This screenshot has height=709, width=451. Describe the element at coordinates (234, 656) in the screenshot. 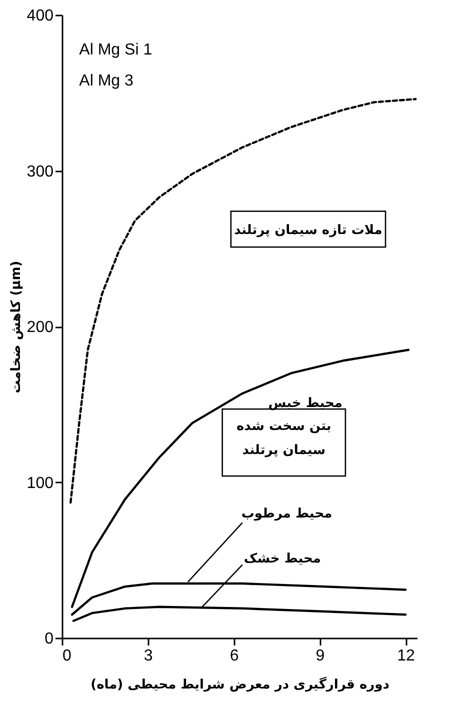

I see `x-tick-label: 6` at that location.